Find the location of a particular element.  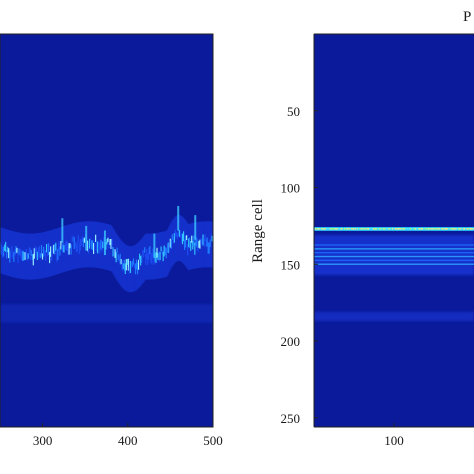

left-x-ticks: 300 400 500 is located at coordinates (128, 435).